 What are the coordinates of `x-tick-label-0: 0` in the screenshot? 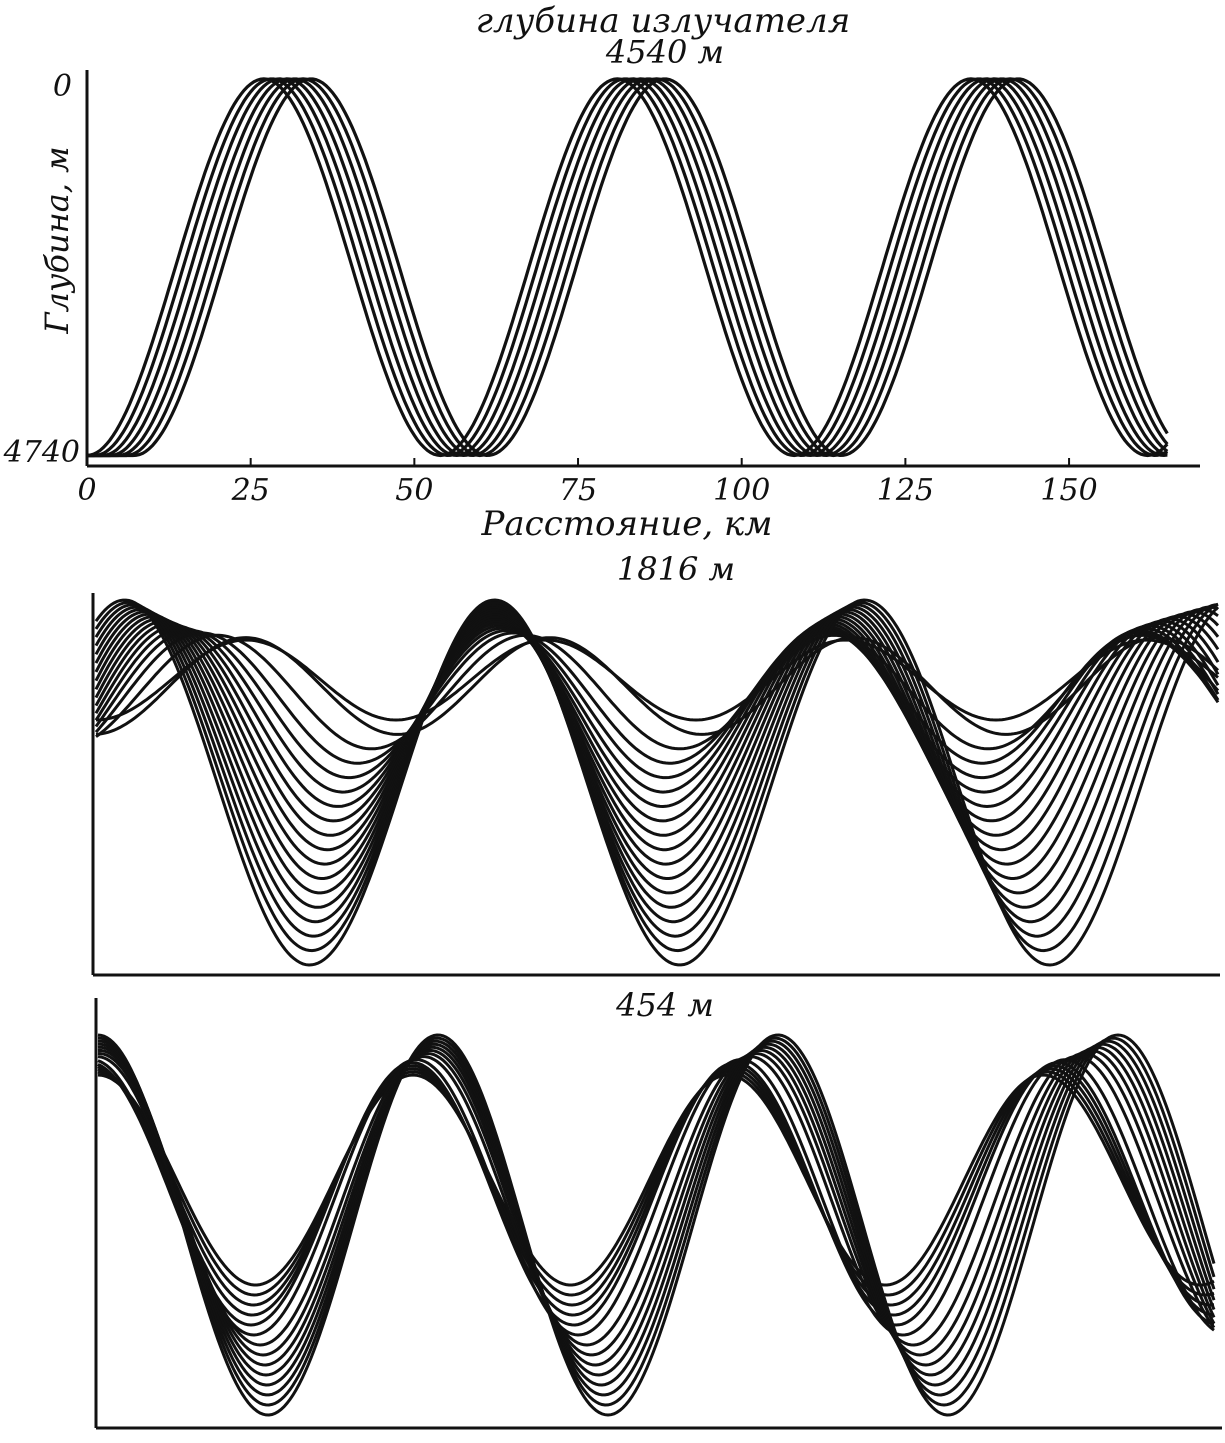 It's located at (86, 490).